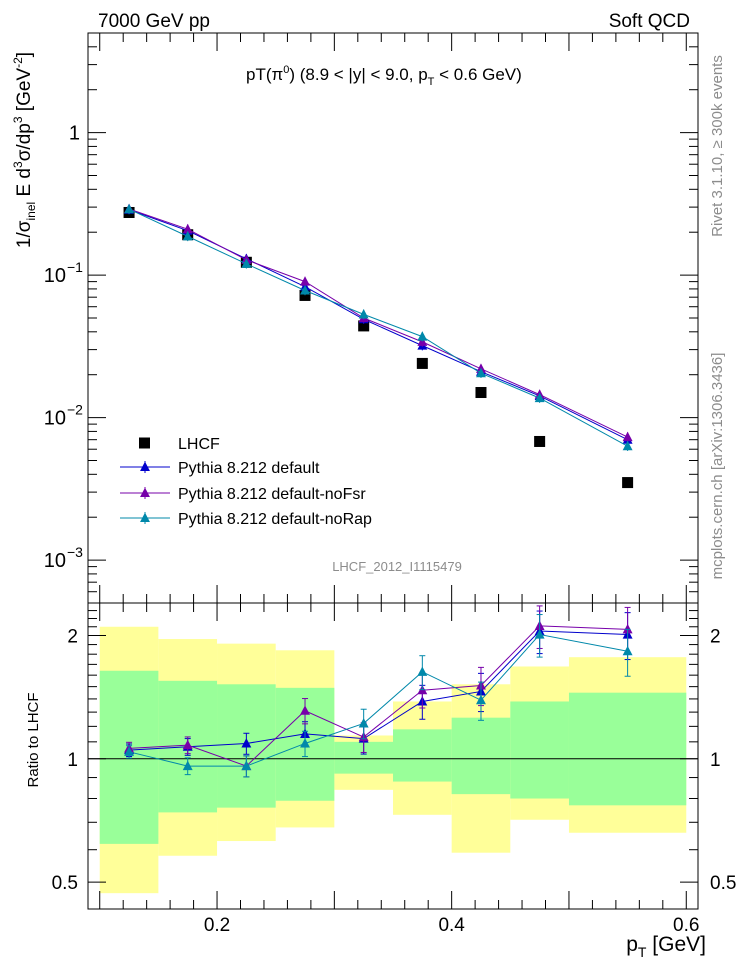 This screenshot has height=972, width=746. I want to click on x-axis-label-text: pT [GeV], so click(666, 946).